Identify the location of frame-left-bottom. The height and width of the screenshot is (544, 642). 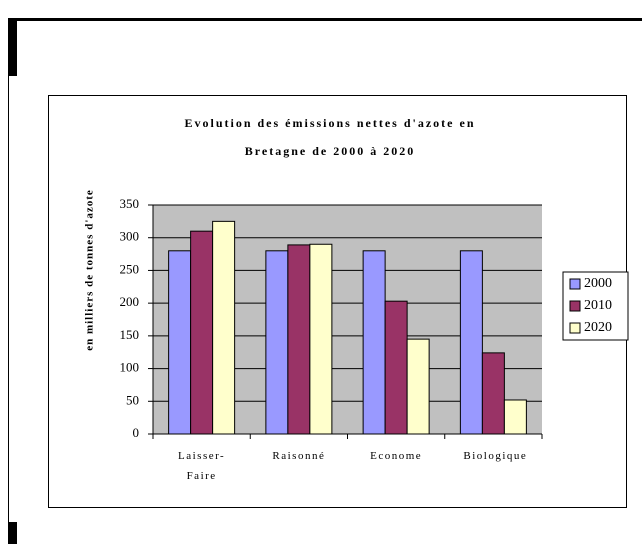
(12, 533).